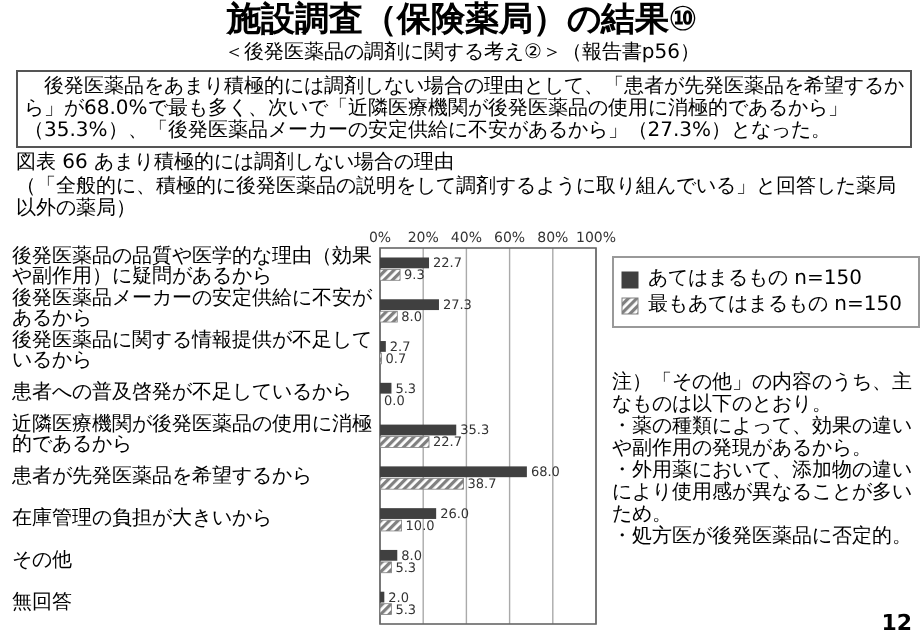  What do you see at coordinates (896, 623) in the screenshot?
I see `annotation: 12` at bounding box center [896, 623].